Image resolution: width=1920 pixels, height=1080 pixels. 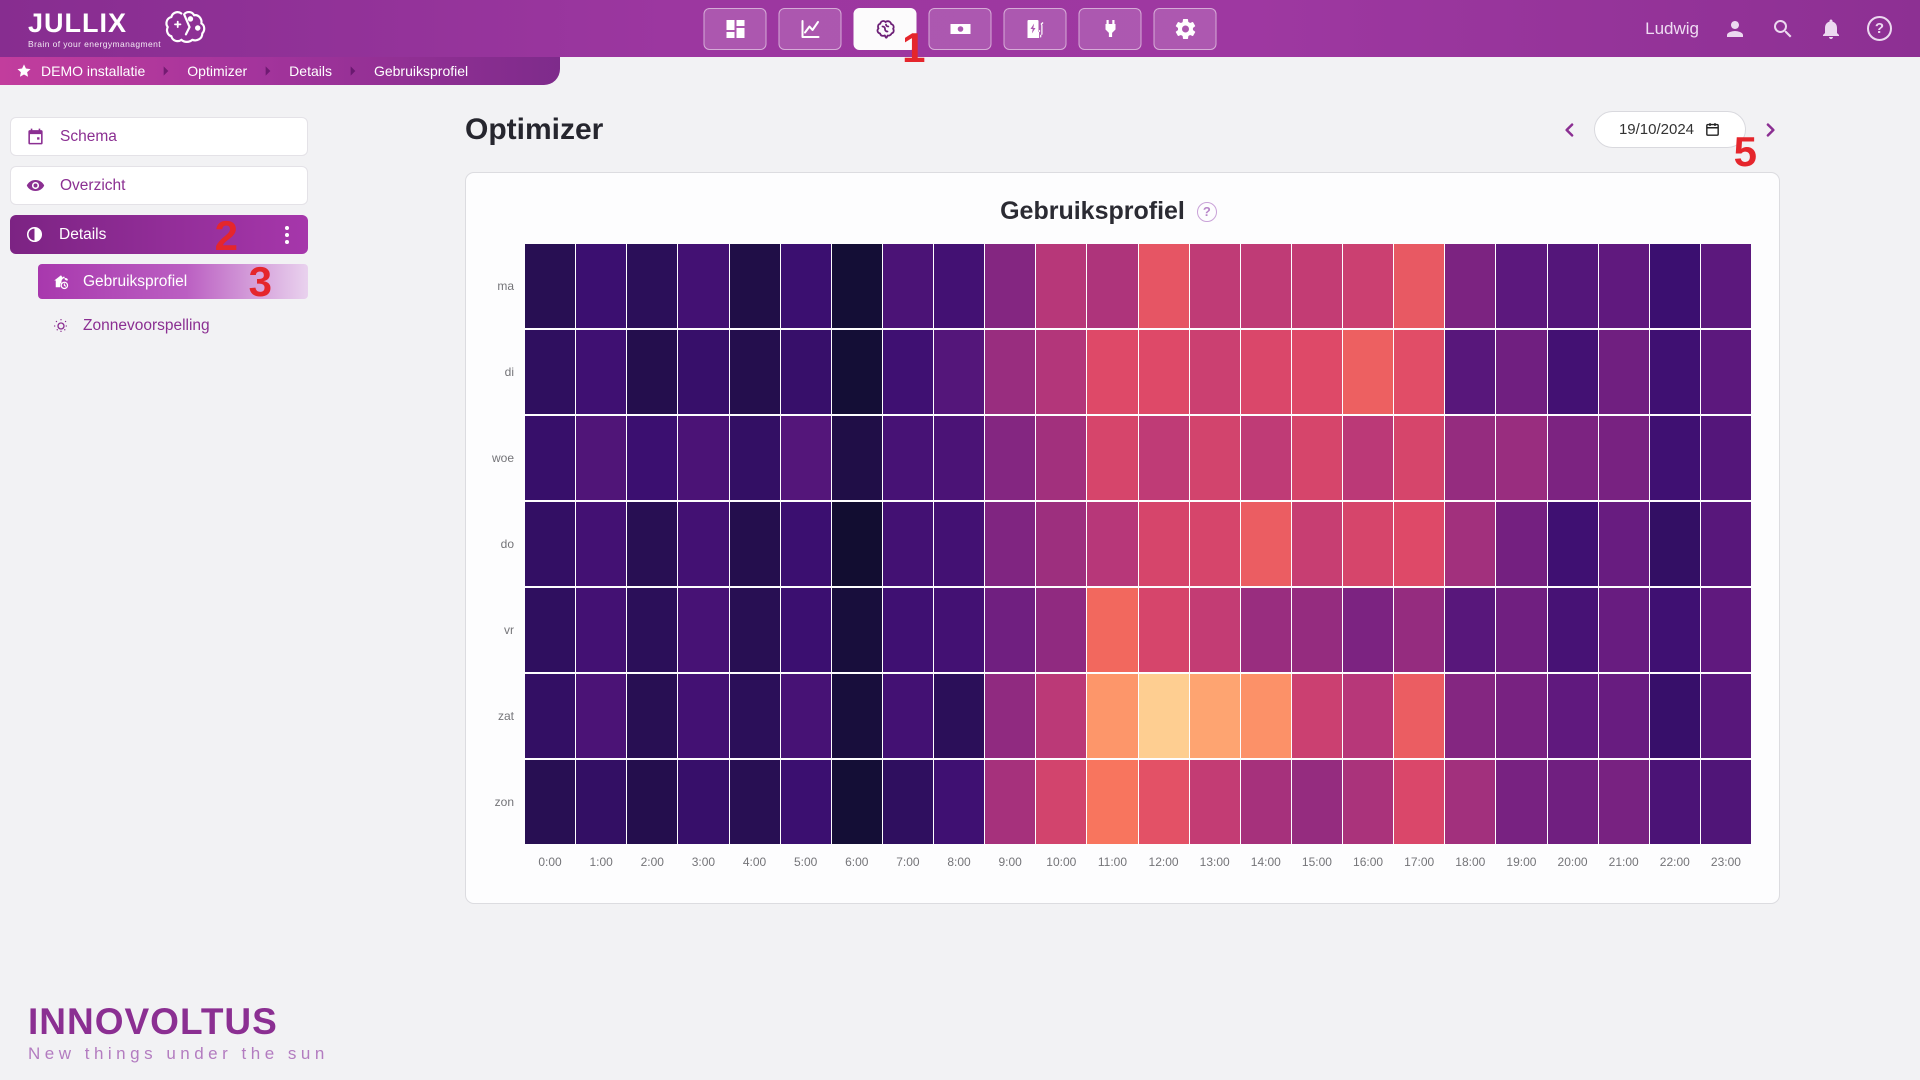 I want to click on breadcrumb-item-installation: DEMO installatie, so click(x=93, y=71).